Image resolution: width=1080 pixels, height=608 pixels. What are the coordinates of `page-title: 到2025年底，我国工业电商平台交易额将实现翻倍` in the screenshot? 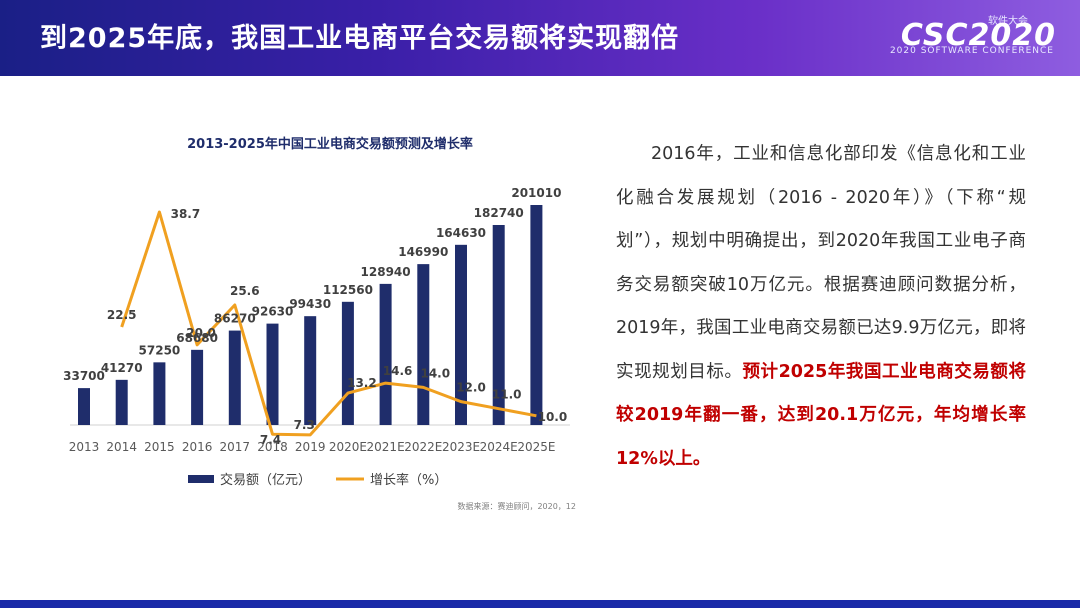 It's located at (360, 38).